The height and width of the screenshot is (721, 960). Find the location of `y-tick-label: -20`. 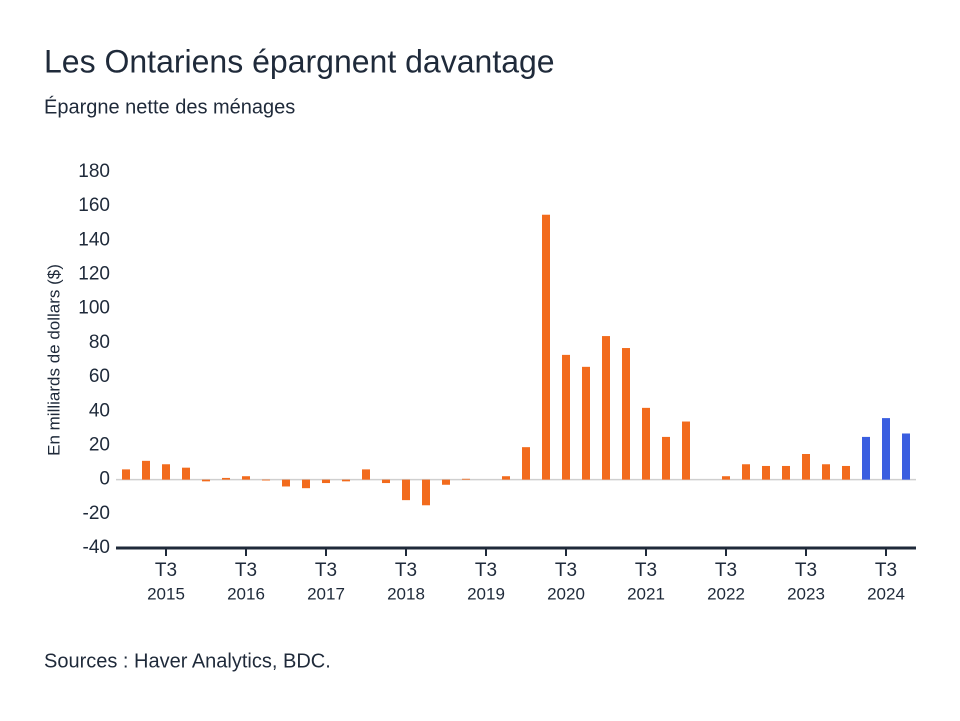

y-tick-label: -20 is located at coordinates (96, 513).